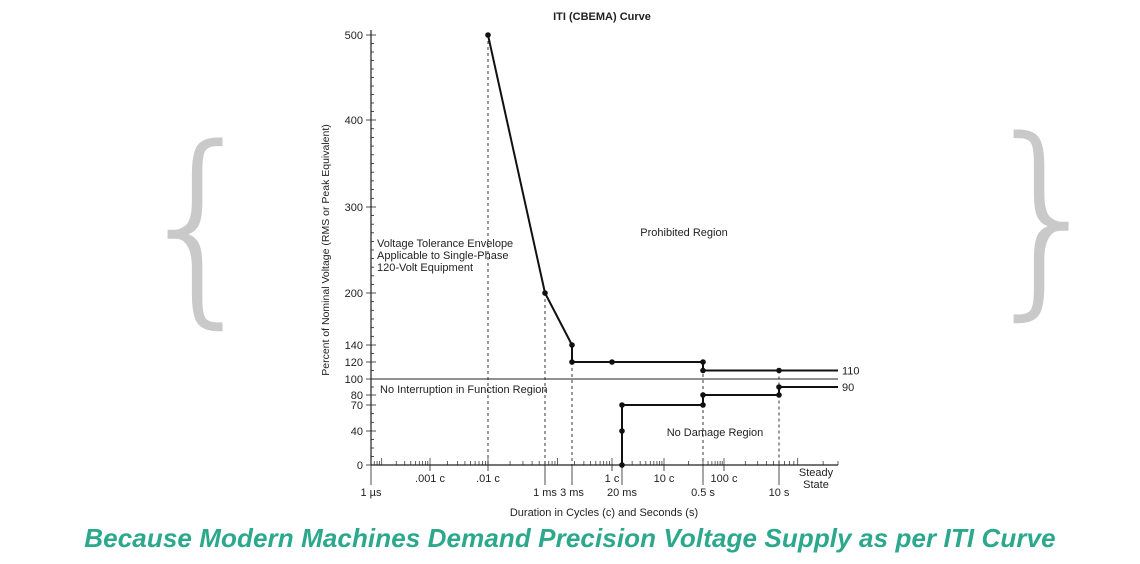 This screenshot has width=1140, height=564. Describe the element at coordinates (357, 396) in the screenshot. I see `y-tick-label: 80` at that location.